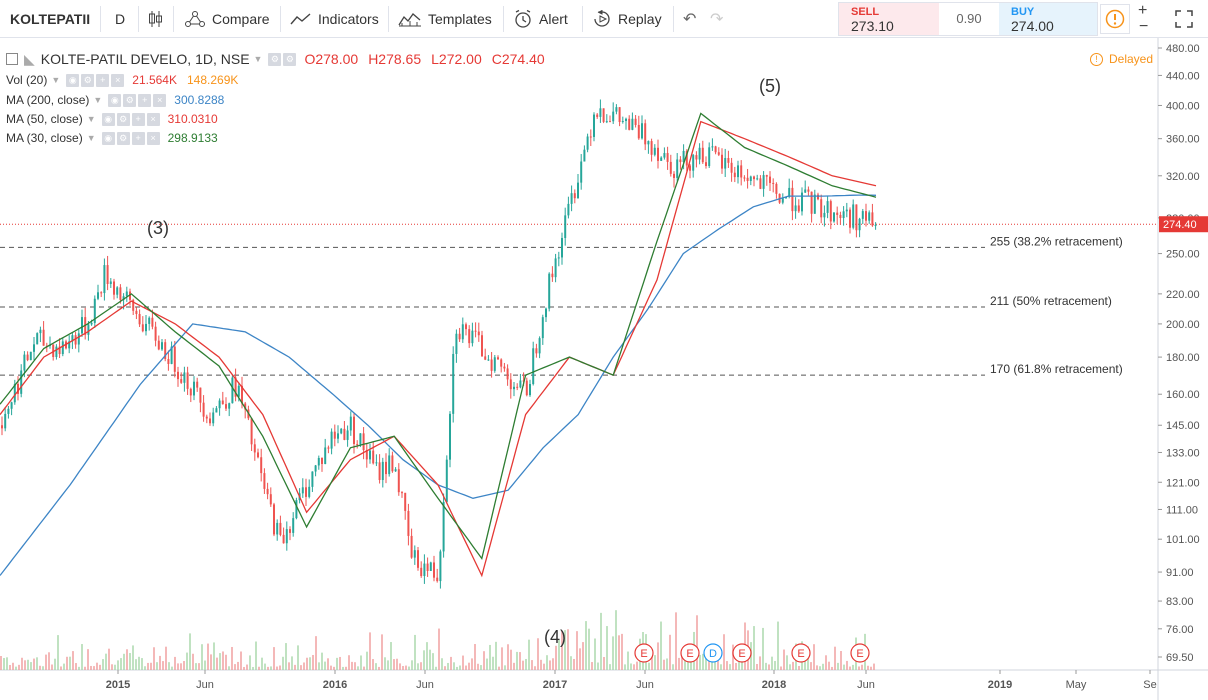  I want to click on price-tick-label: 360.00, so click(1183, 140).